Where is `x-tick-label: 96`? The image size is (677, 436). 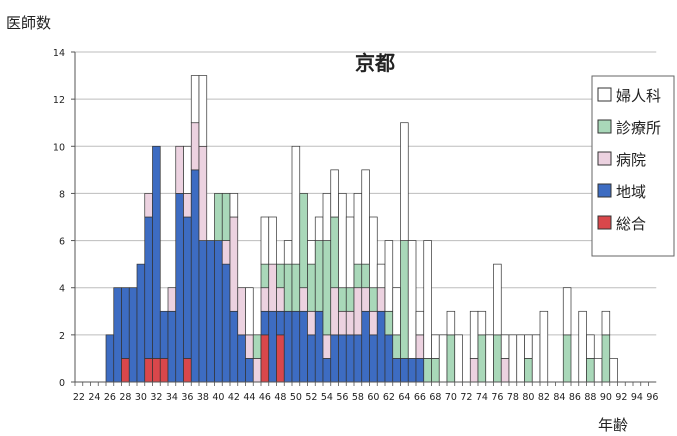
x-tick-label: 96 is located at coordinates (652, 397).